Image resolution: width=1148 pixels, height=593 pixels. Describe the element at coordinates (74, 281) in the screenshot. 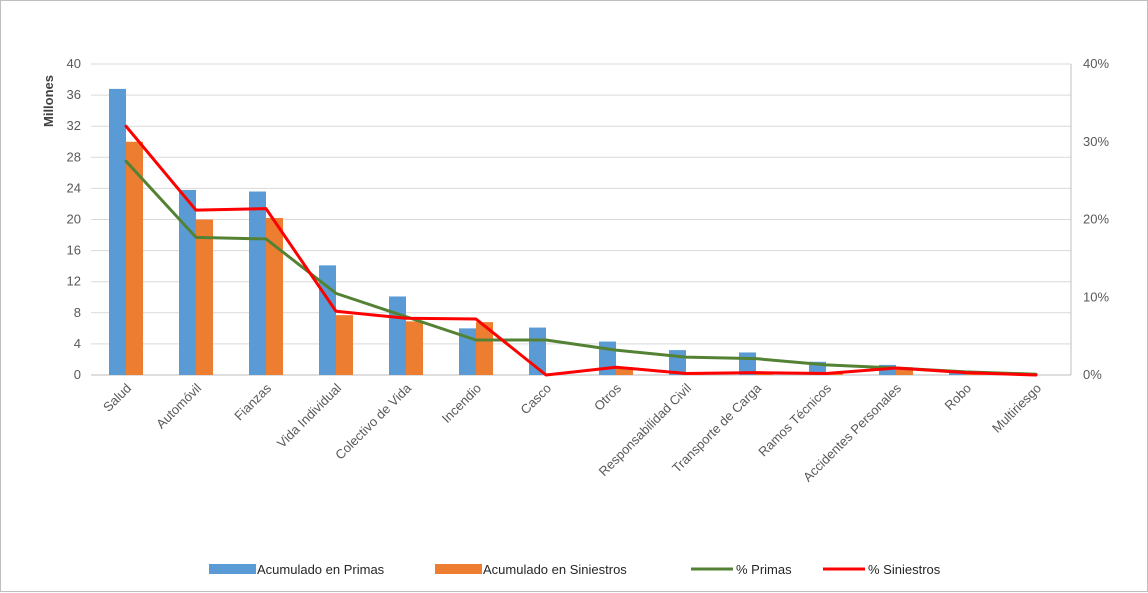

I see `y-tick-label: 12` at that location.